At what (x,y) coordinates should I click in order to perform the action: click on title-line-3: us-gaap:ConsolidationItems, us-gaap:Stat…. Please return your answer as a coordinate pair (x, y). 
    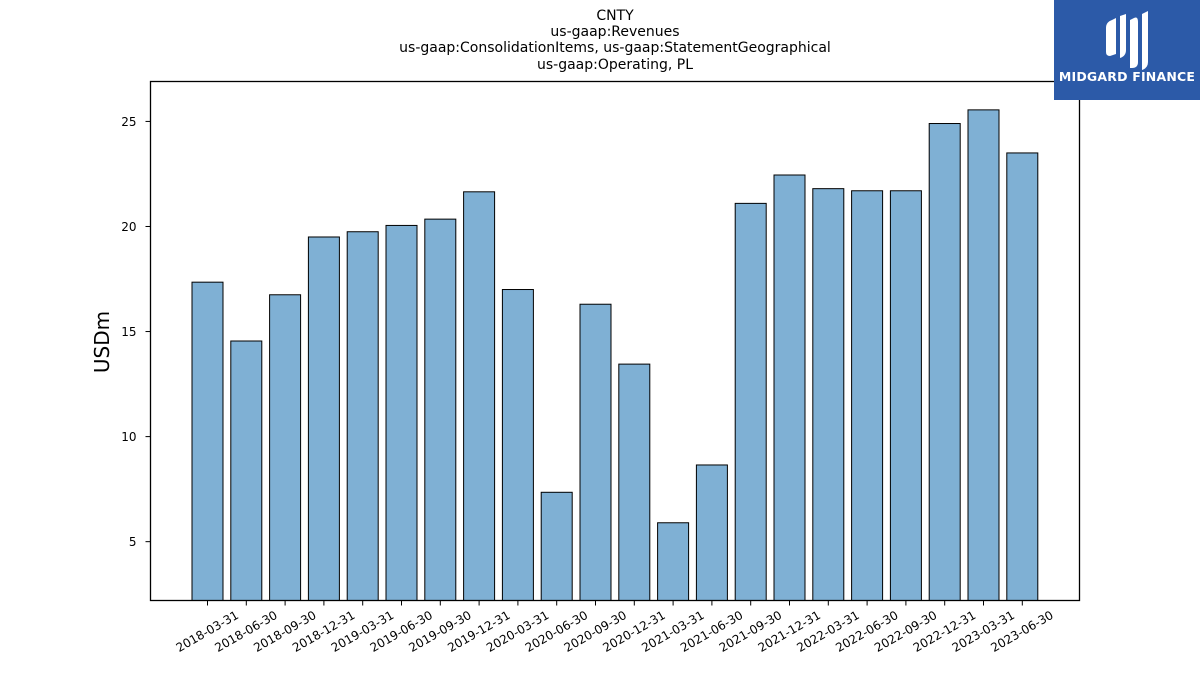
    Looking at the image, I should click on (615, 48).